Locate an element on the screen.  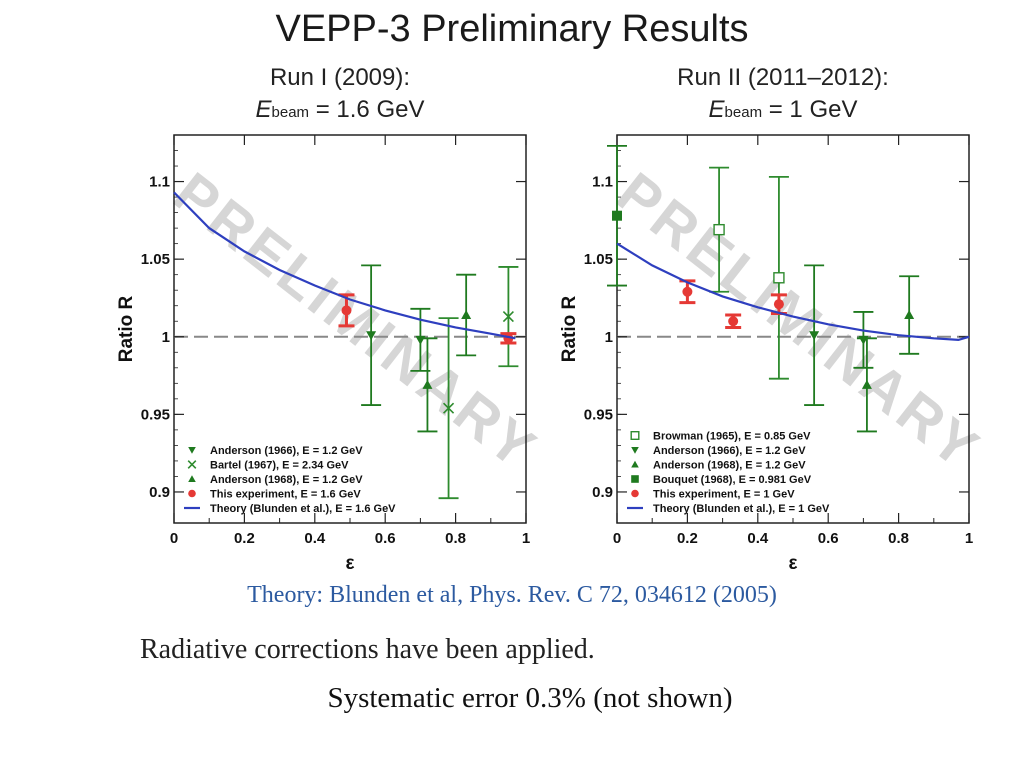
c0-y-tick-label: 0.9 is located at coordinates (159, 492).